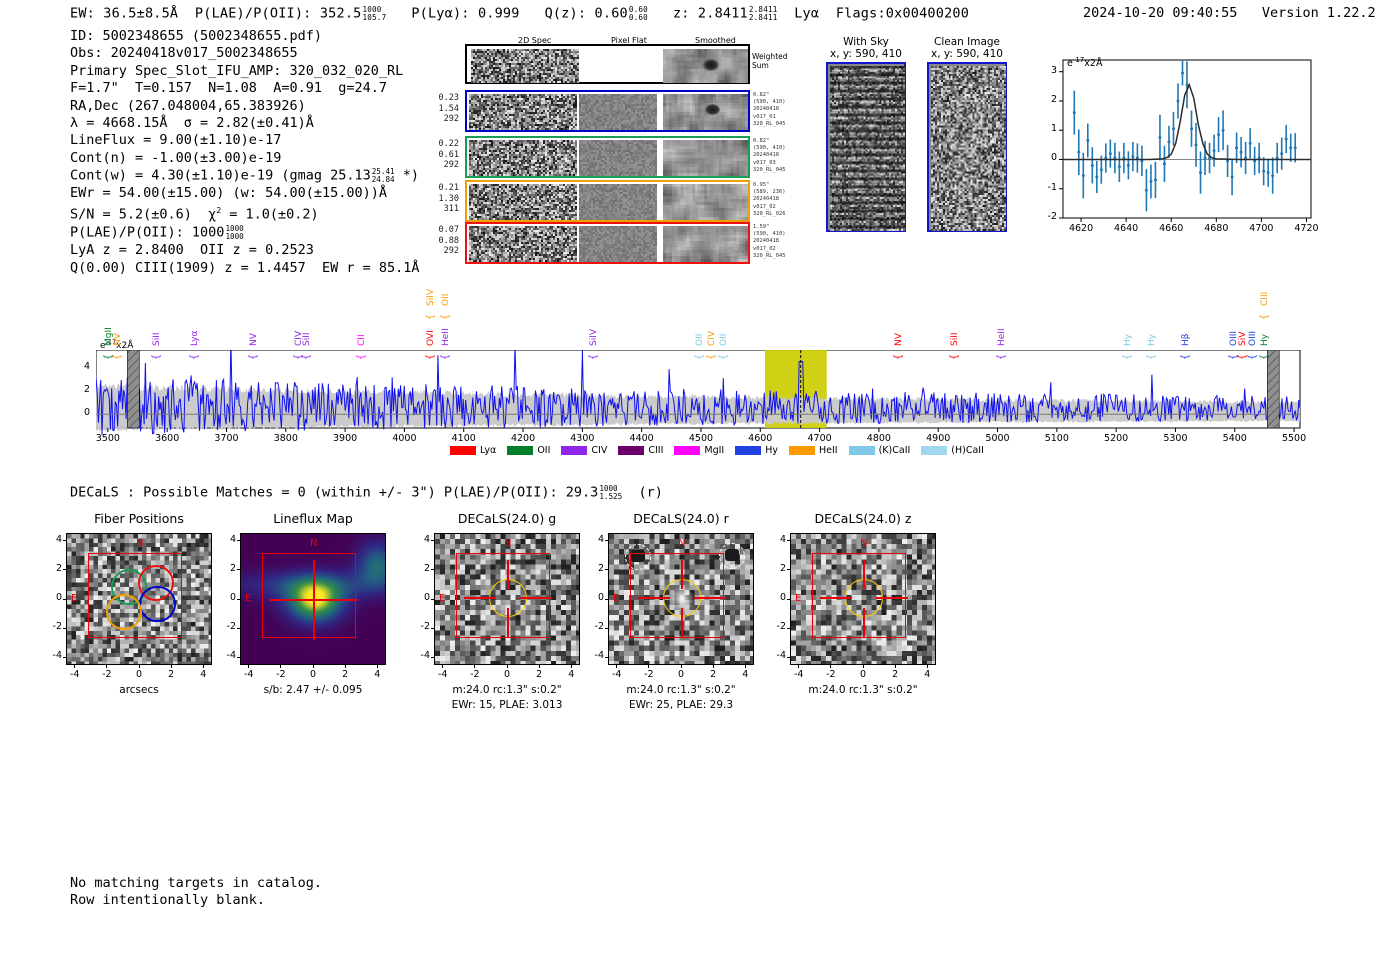 Image resolution: width=1400 pixels, height=953 pixels. What do you see at coordinates (176, 140) in the screenshot?
I see `info-lineflux: LineFlux = 9.00(±1.10)e-17` at bounding box center [176, 140].